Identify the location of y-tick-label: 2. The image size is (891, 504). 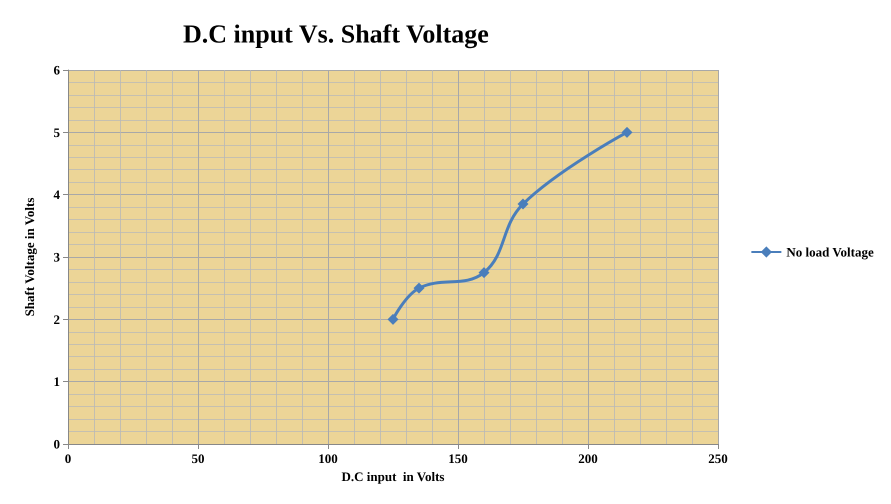
(57, 319).